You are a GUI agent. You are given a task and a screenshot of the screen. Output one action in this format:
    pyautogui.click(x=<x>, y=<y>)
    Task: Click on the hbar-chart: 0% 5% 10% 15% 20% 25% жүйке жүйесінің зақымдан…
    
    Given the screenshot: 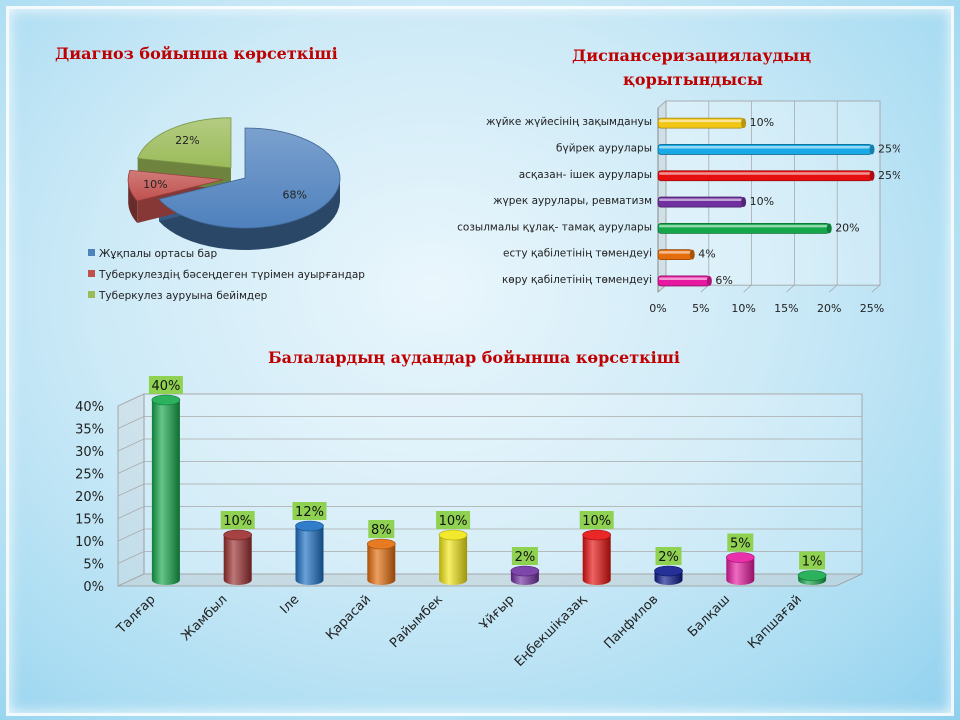 What is the action you would take?
    pyautogui.click(x=678, y=207)
    